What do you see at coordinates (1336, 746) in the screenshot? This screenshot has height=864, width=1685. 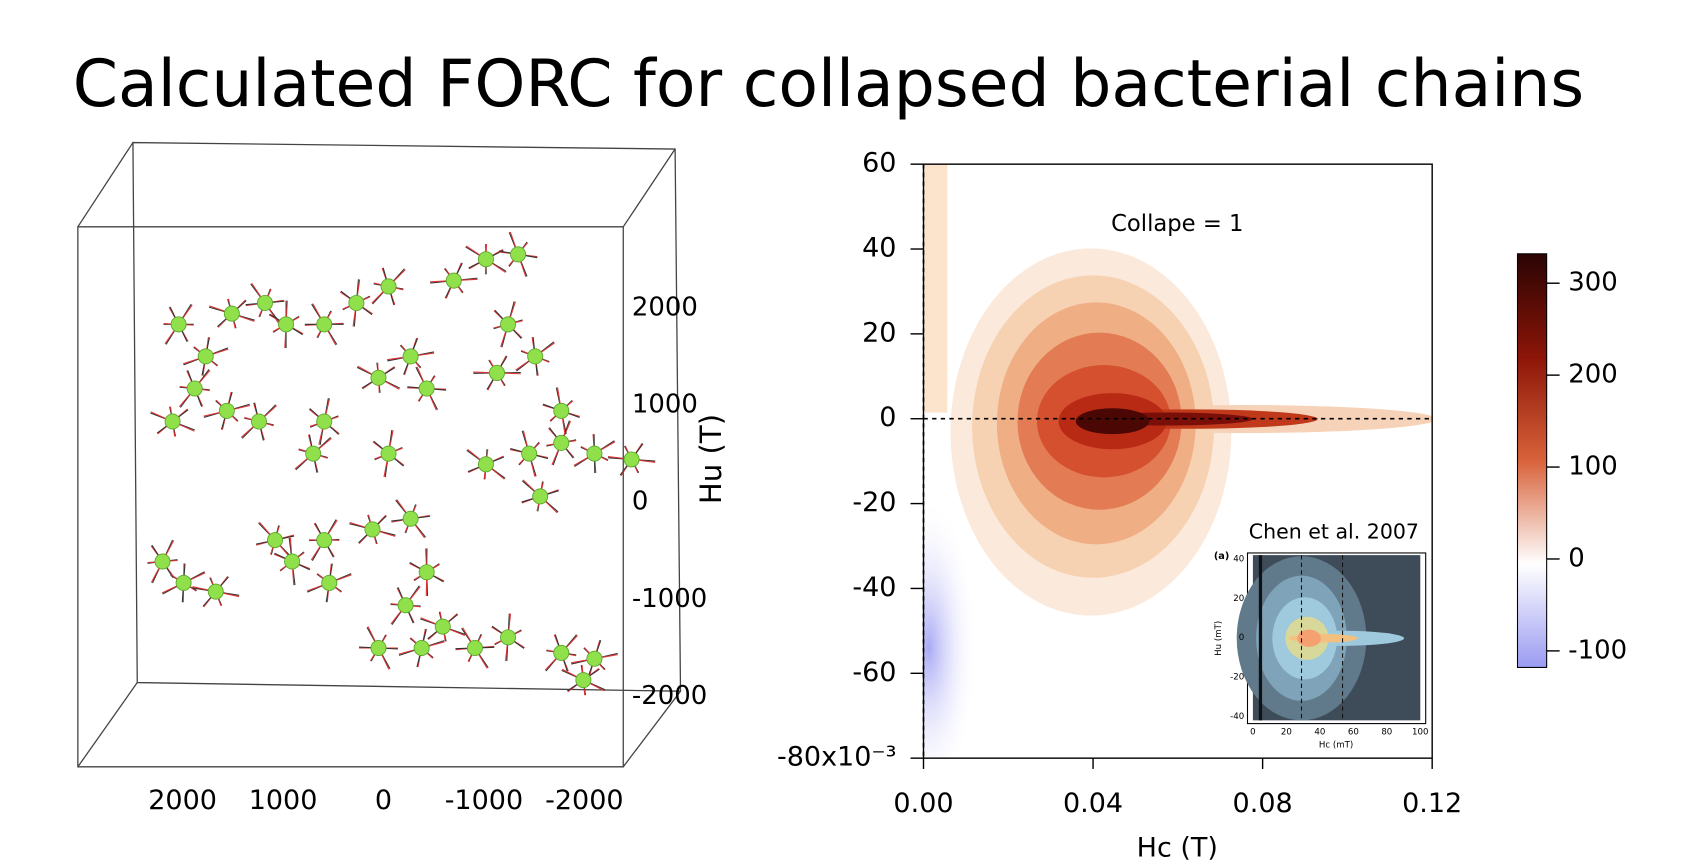 I see `inset-x-label: Hc (mT)` at bounding box center [1336, 746].